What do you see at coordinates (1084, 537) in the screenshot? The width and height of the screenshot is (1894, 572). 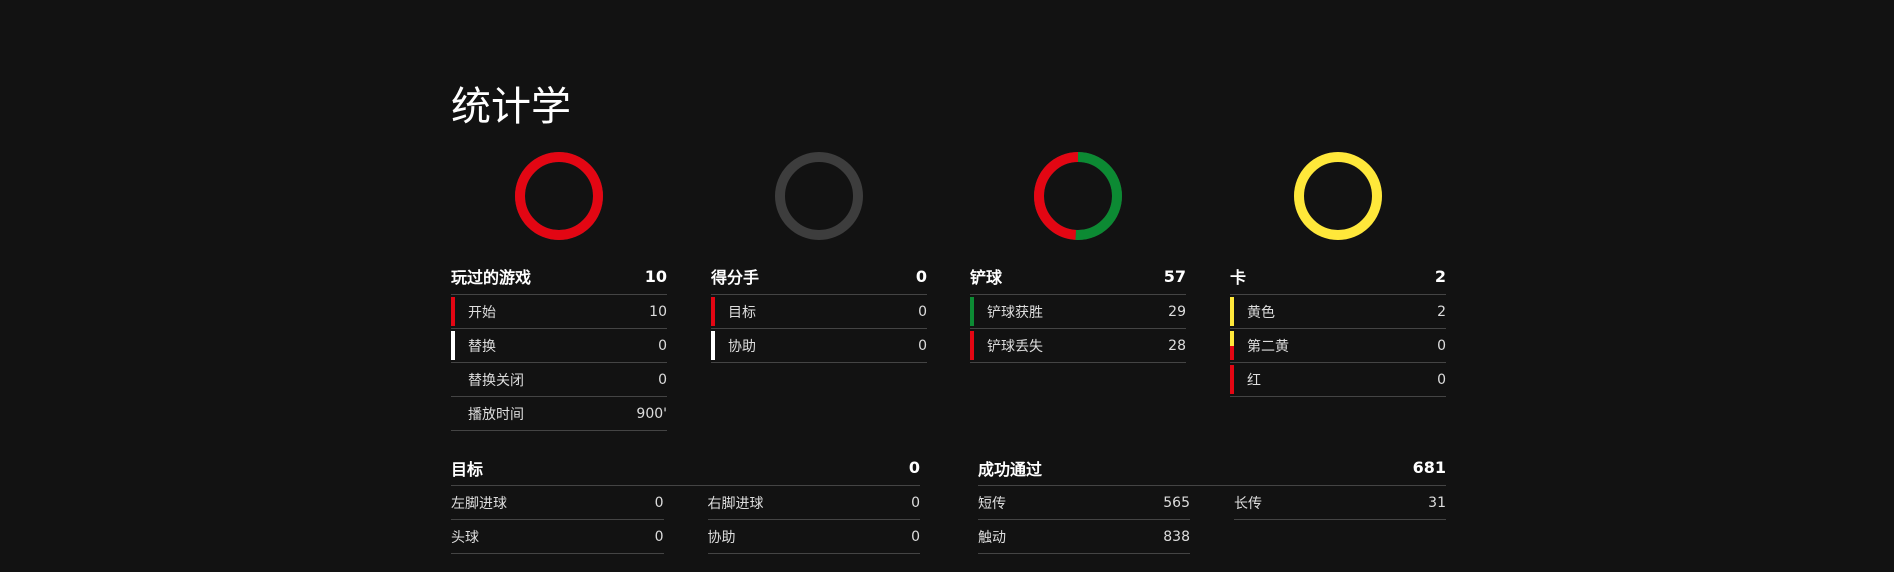 I see `stat-row: 触动 838` at bounding box center [1084, 537].